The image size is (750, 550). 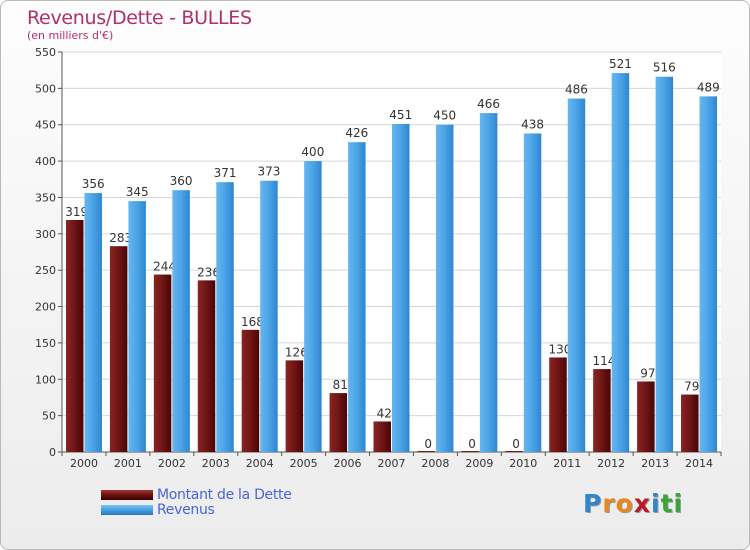 What do you see at coordinates (225, 173) in the screenshot?
I see `data-label-revenue: 371` at bounding box center [225, 173].